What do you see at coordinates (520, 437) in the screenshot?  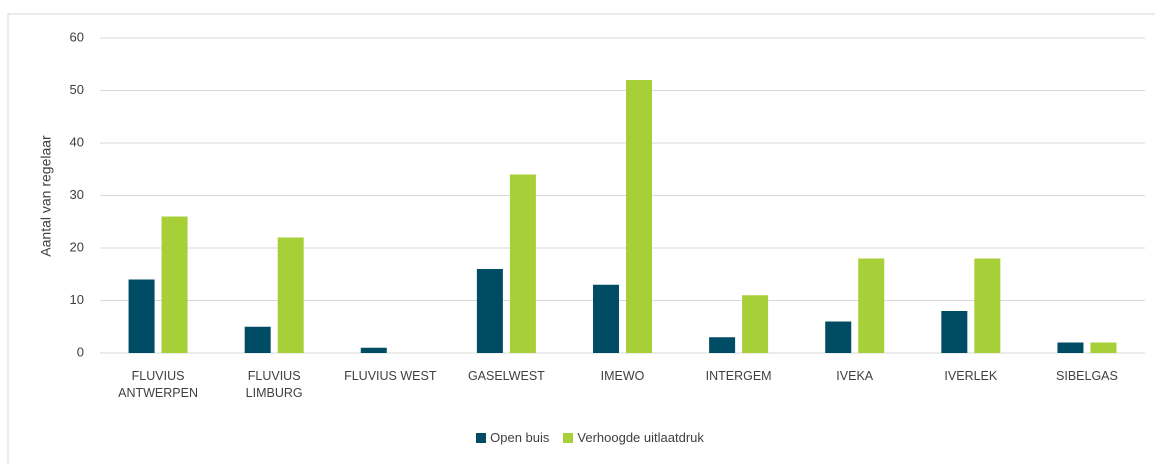 I see `legend-label: Open buis` at bounding box center [520, 437].